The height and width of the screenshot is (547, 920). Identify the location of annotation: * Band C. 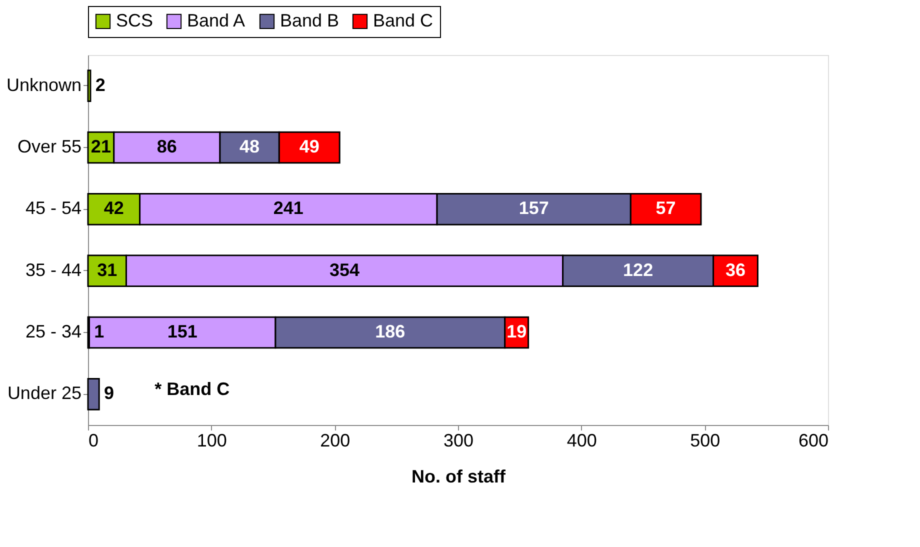
(192, 388).